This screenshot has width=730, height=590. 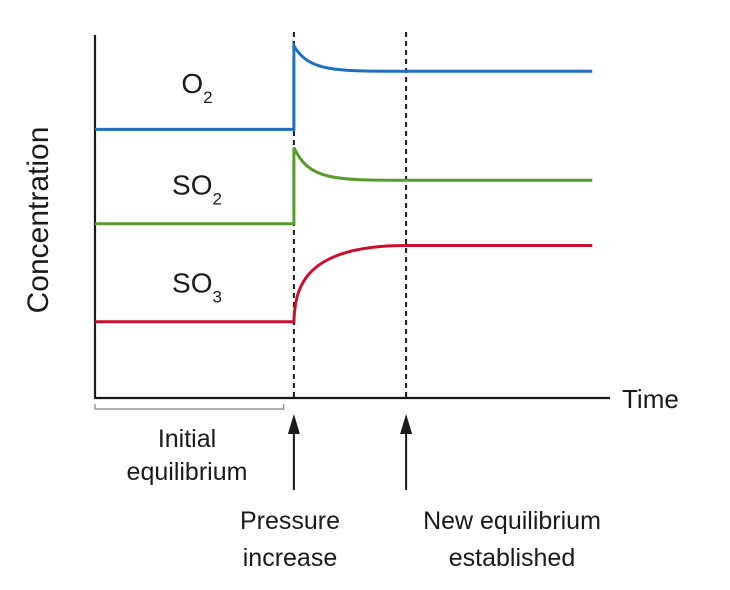 I want to click on series-label-so2: SO2, so click(x=197, y=189).